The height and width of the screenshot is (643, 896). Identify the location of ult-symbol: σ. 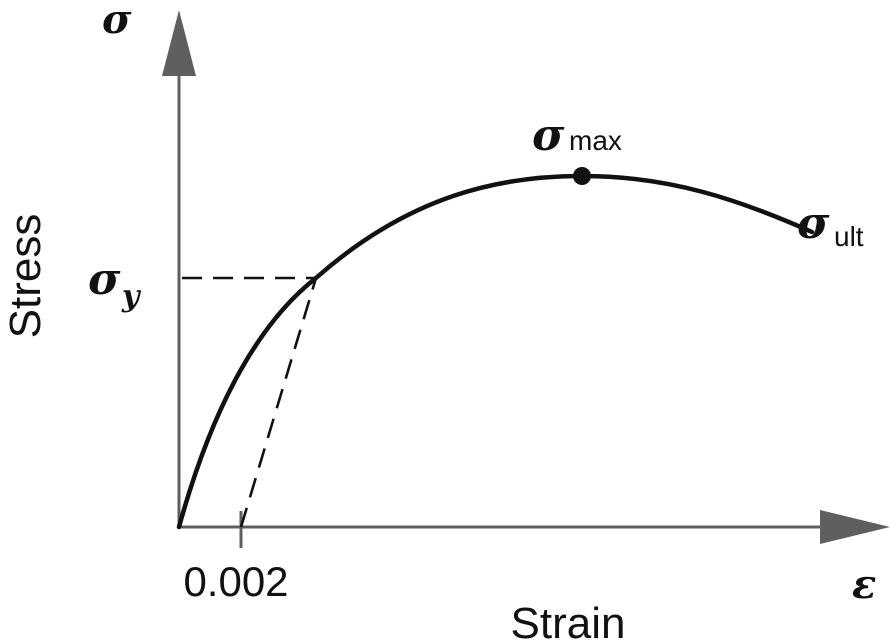
(813, 223).